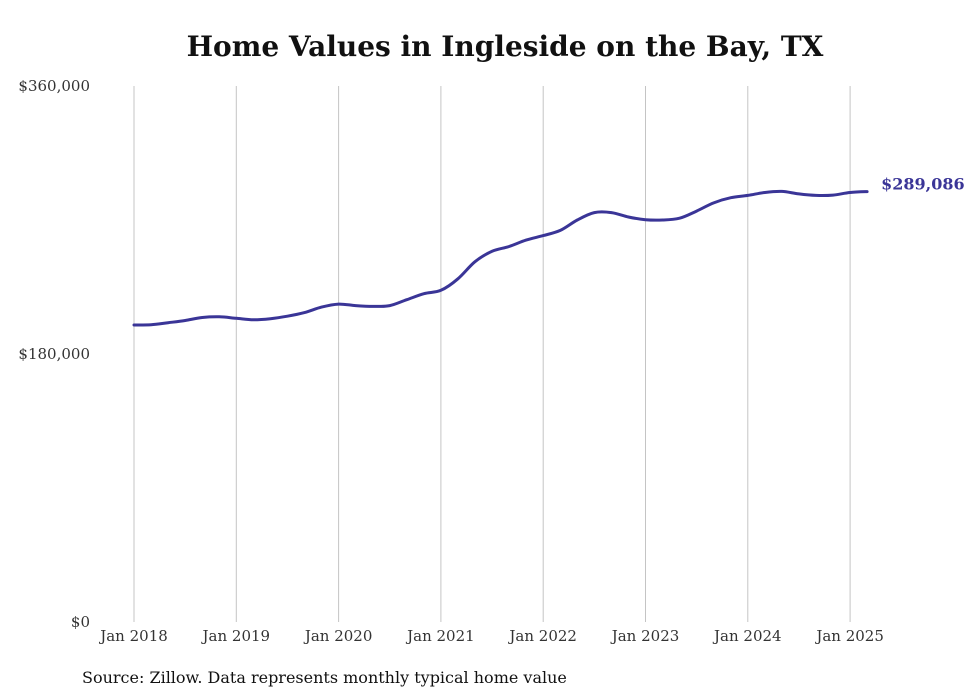  I want to click on x-tick-label: Jan 2021, so click(440, 636).